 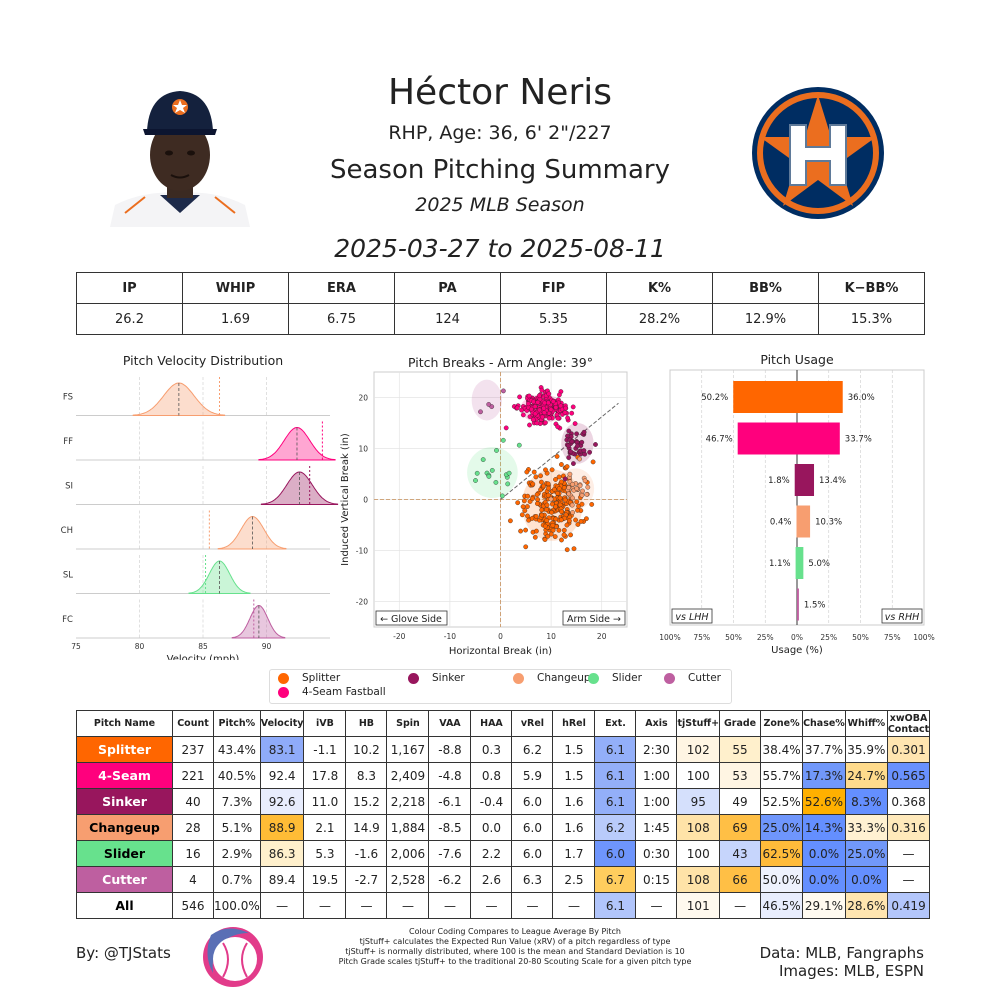 What do you see at coordinates (408, 827) in the screenshot?
I see `pitch-table-cell: 1,884` at bounding box center [408, 827].